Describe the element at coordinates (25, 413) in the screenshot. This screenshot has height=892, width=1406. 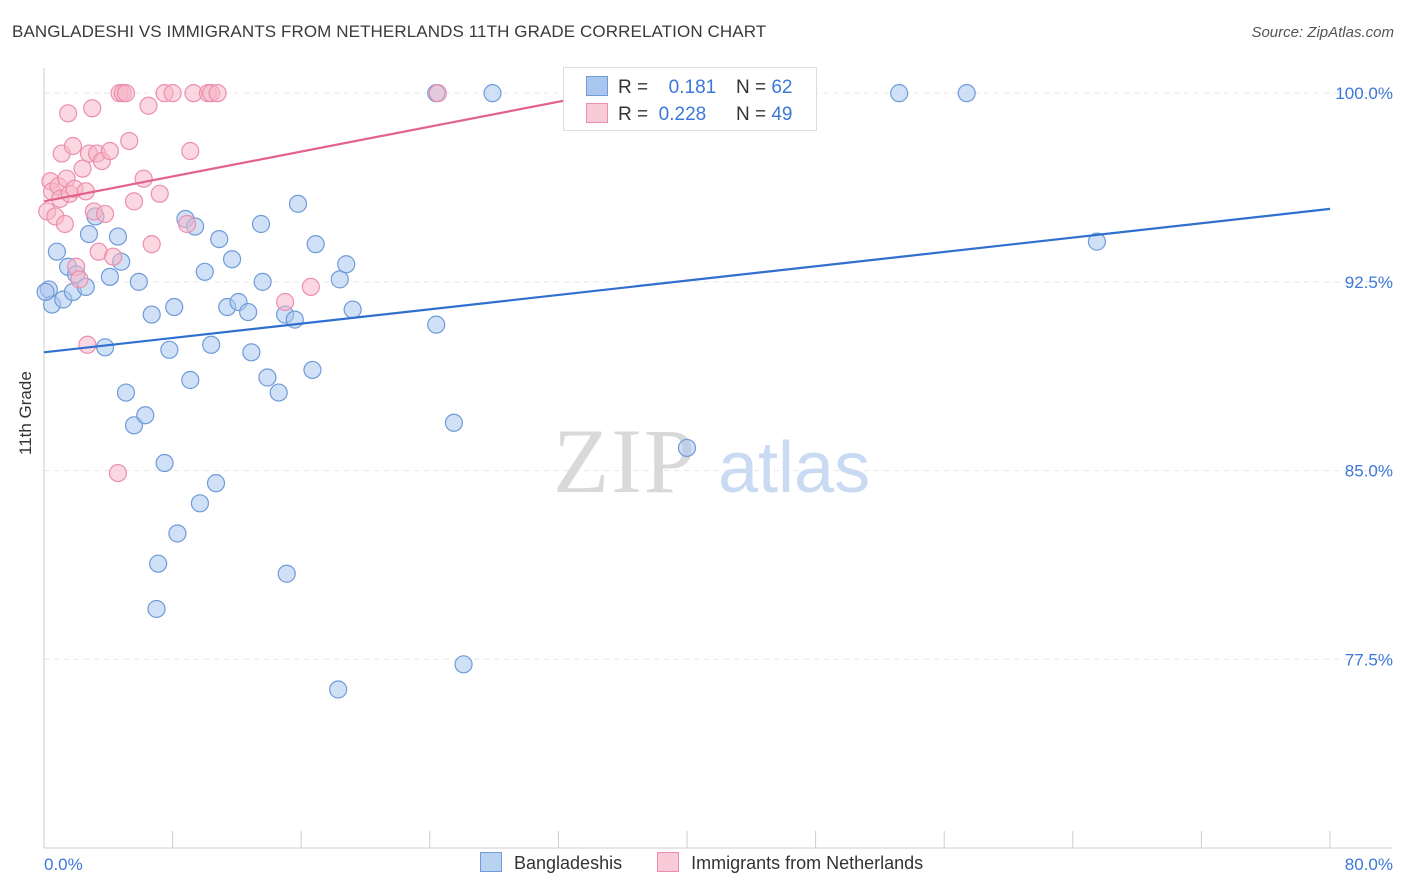
I see `y-axis-label: 11th Grade` at that location.